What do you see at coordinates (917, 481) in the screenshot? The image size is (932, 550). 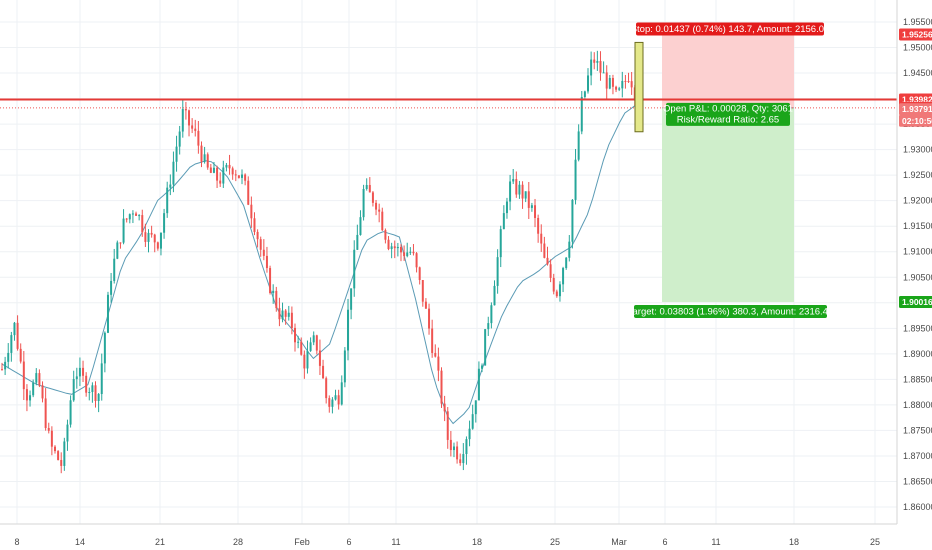 I see `price-tick-label: 1.86500` at bounding box center [917, 481].